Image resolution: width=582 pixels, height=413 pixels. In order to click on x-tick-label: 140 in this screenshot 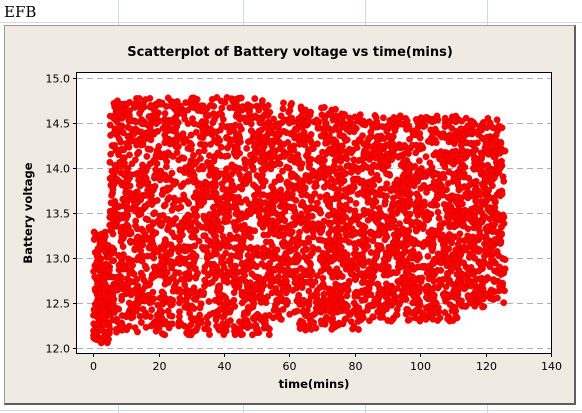, I will do `click(551, 366)`.